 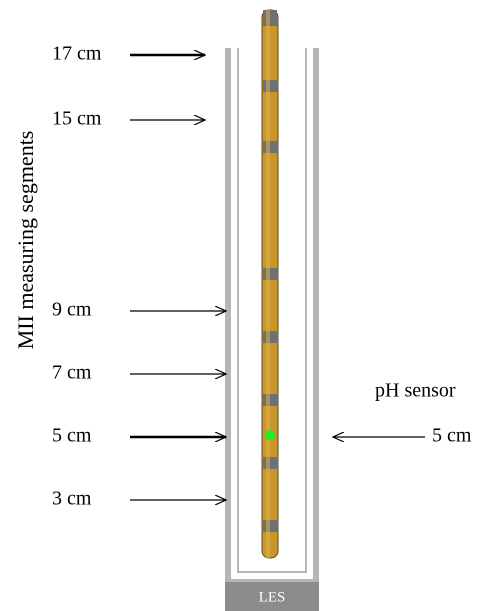 I want to click on axis-title: MII measuring segments, so click(x=25, y=240).